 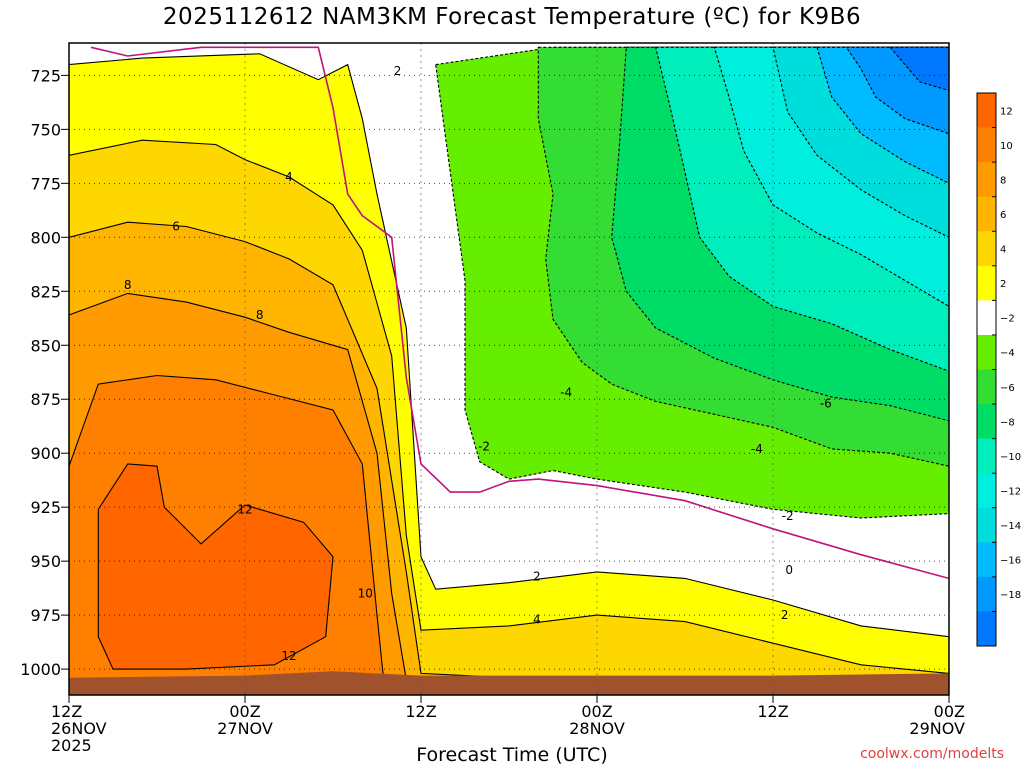 I want to click on x-tick-label: 26NOV, so click(x=79, y=728).